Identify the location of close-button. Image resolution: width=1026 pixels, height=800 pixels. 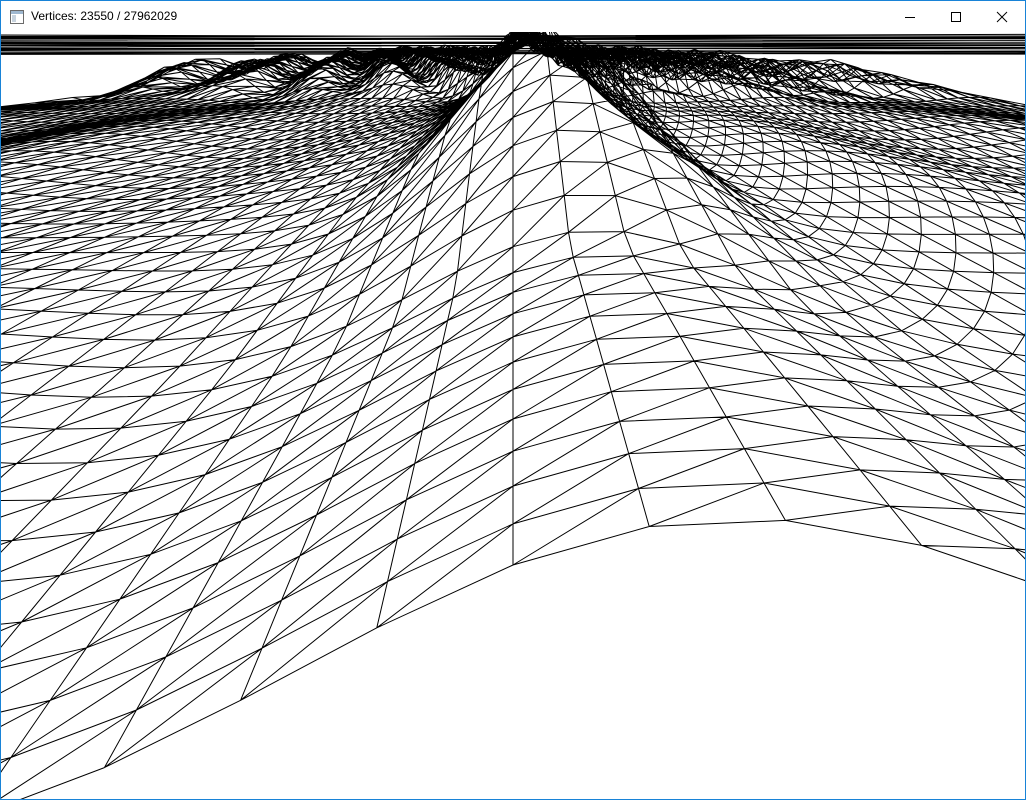
(1002, 16).